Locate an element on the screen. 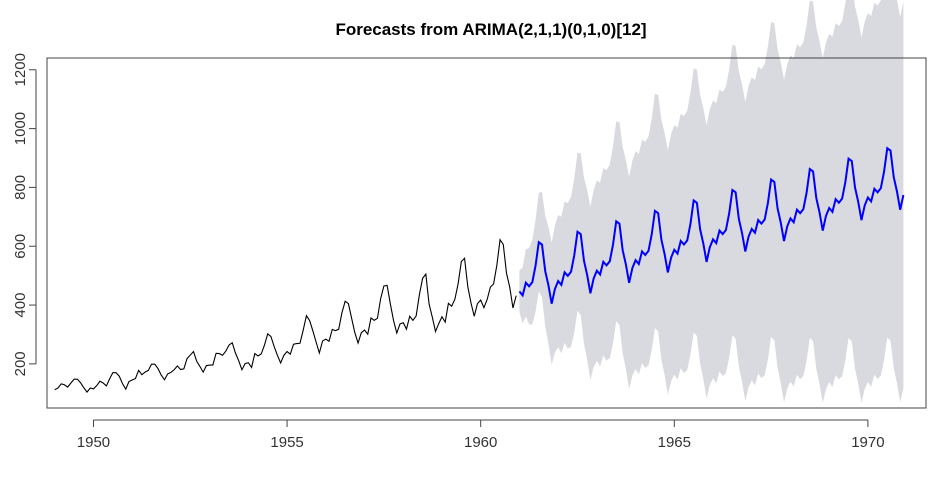 This screenshot has height=478, width=936. y-tick-label: 1000 is located at coordinates (20, 128).